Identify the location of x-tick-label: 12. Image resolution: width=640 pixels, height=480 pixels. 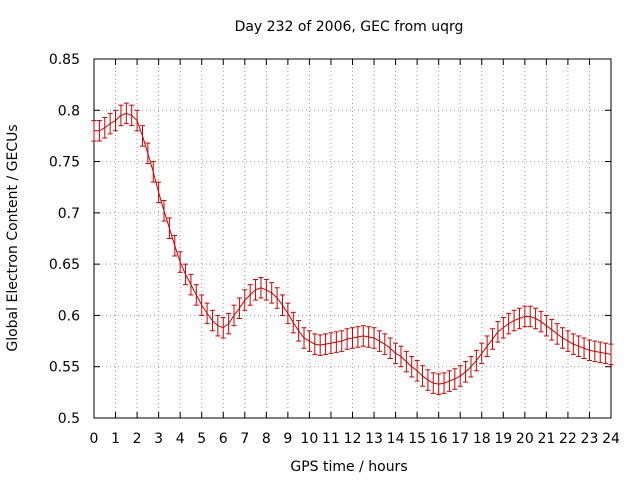
(353, 439).